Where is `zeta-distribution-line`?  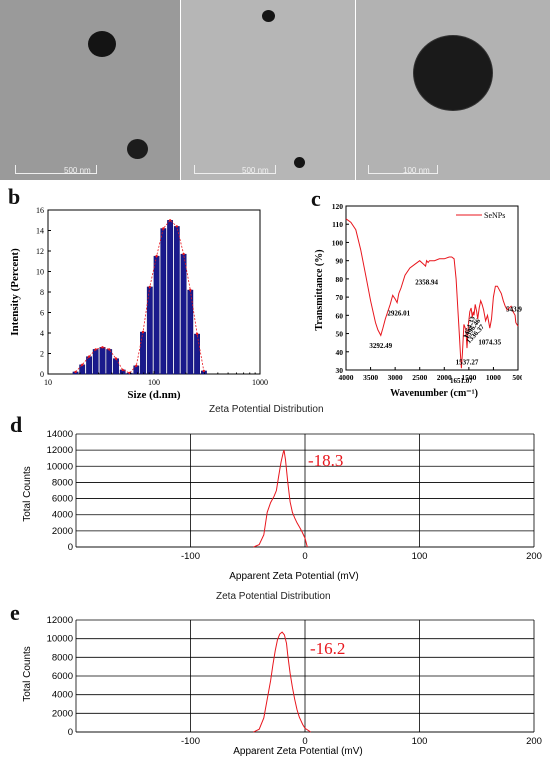 zeta-distribution-line is located at coordinates (280, 498).